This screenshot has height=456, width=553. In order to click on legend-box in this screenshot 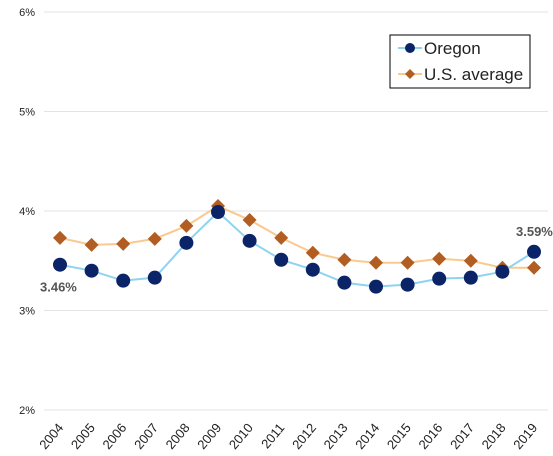, I will do `click(460, 61)`.